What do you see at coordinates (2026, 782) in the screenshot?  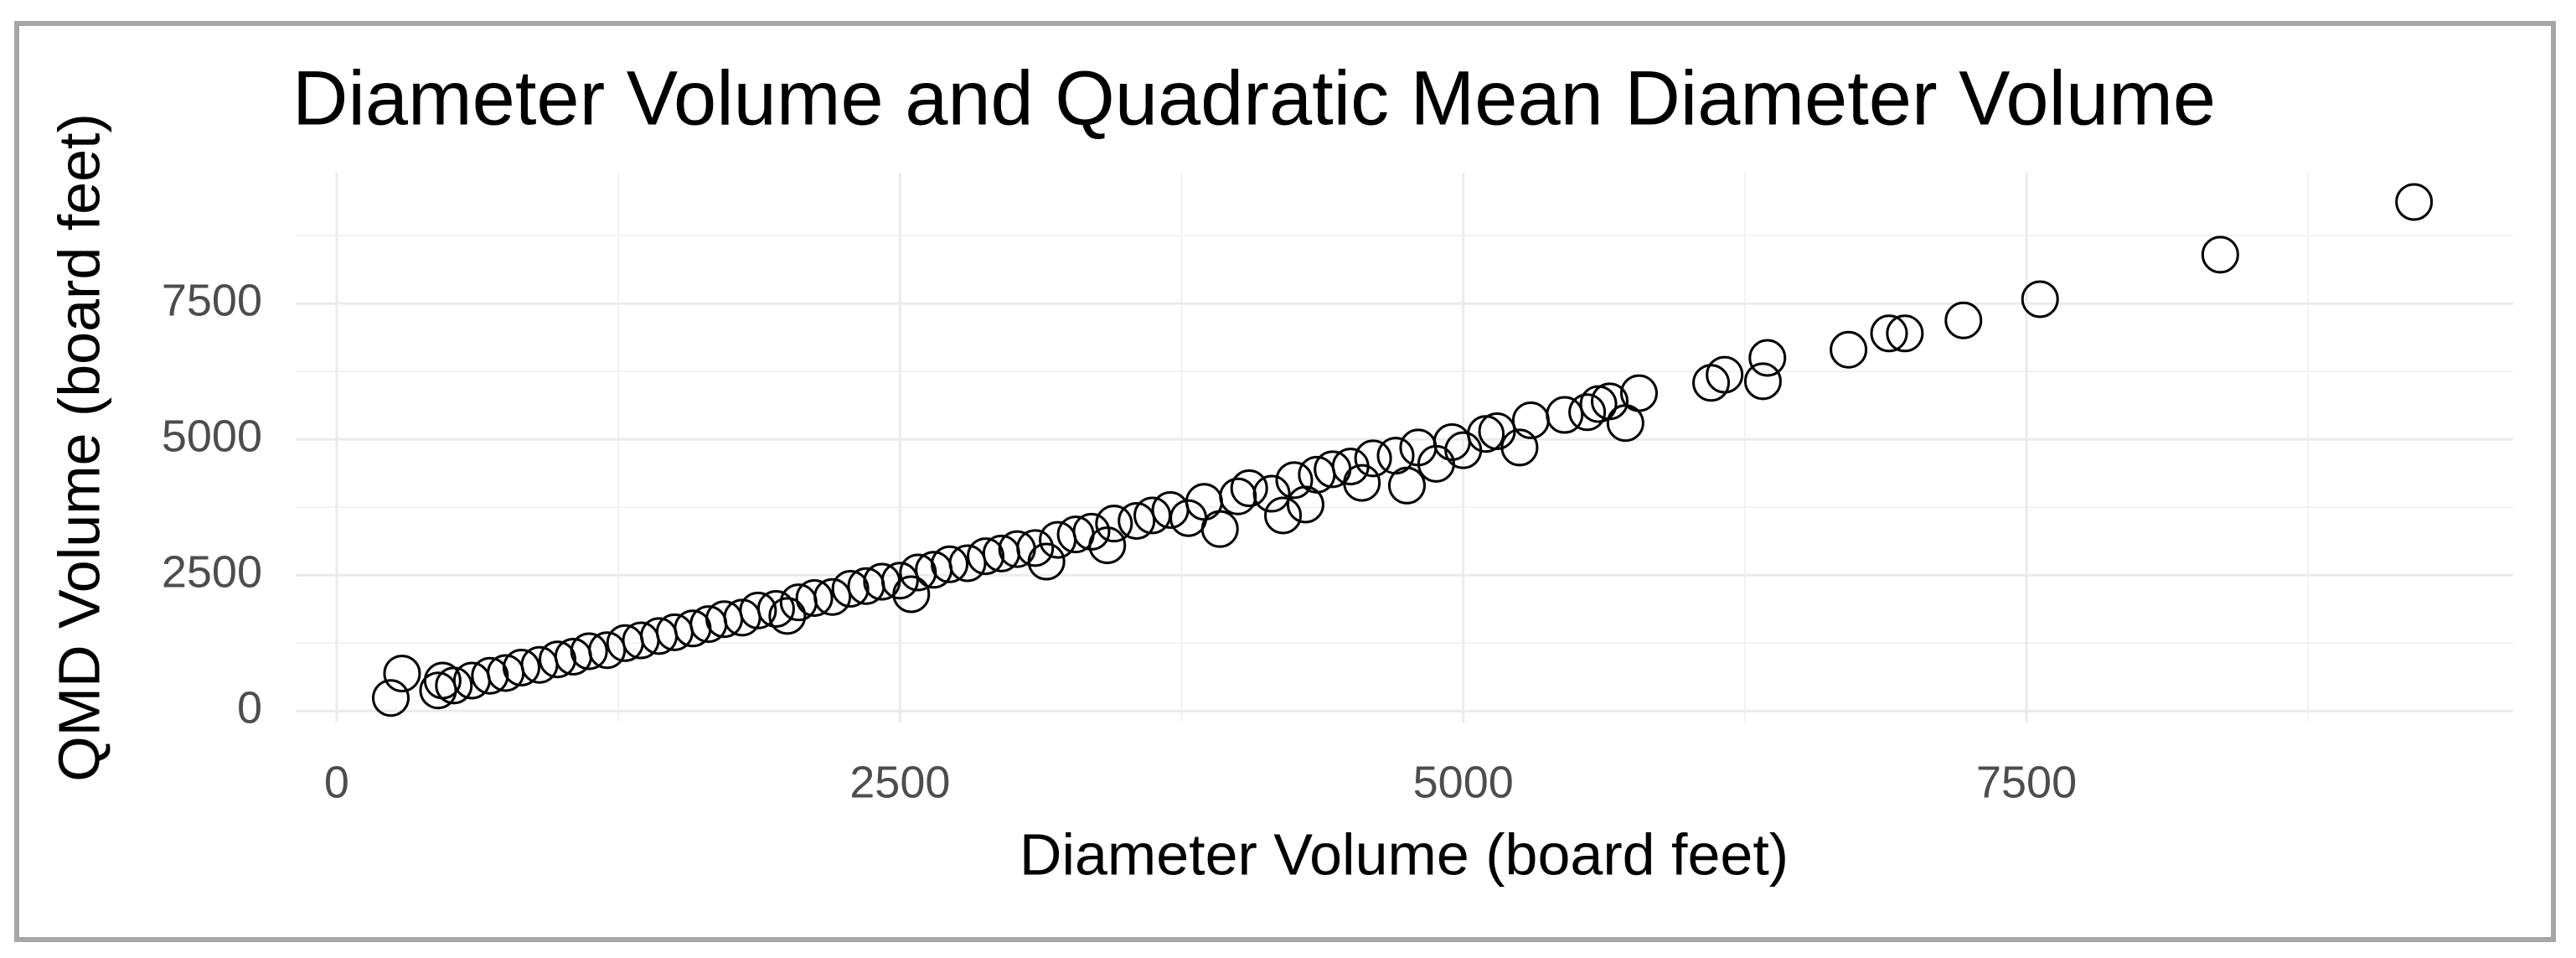 I see `x-tick-label: 7500` at bounding box center [2026, 782].